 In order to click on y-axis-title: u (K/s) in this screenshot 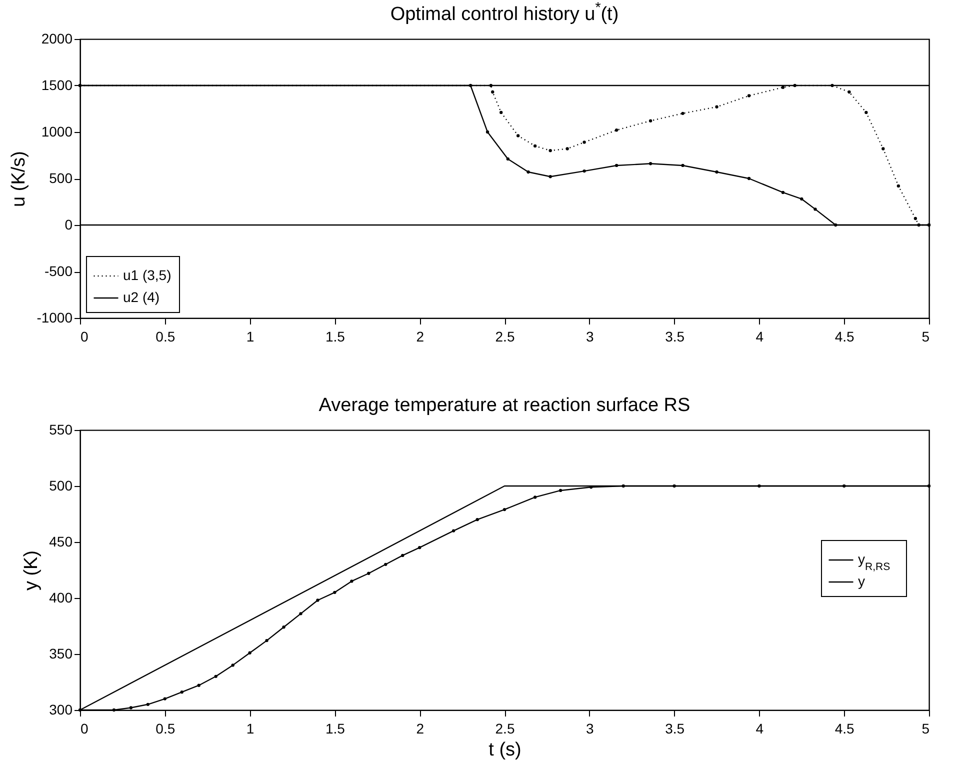, I will do `click(19, 179)`.